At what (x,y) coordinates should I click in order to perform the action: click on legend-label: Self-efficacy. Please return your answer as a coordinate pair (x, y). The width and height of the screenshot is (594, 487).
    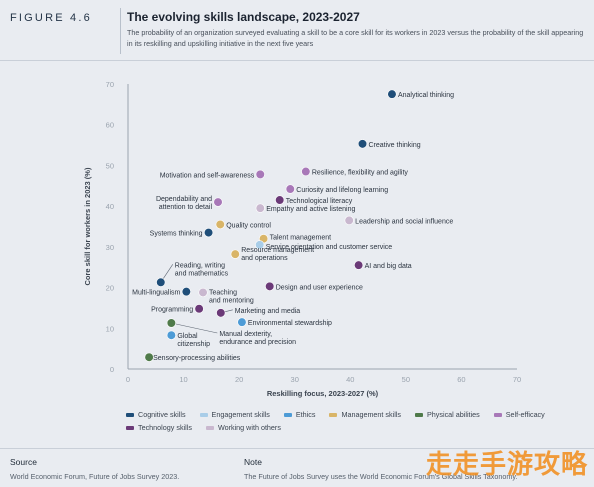
    Looking at the image, I should click on (525, 414).